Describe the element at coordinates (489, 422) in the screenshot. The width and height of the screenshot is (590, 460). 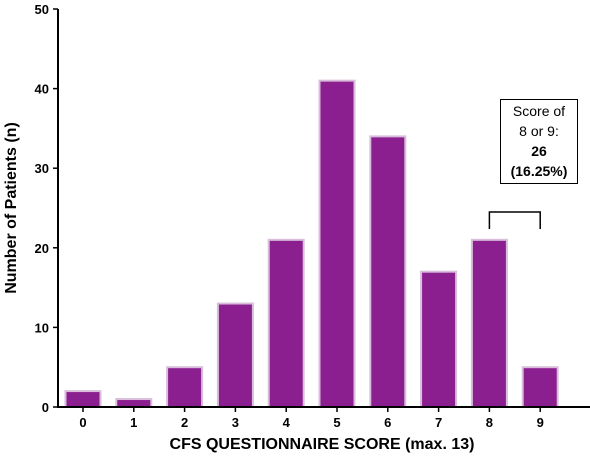
I see `x-tick-label-8: 8` at that location.